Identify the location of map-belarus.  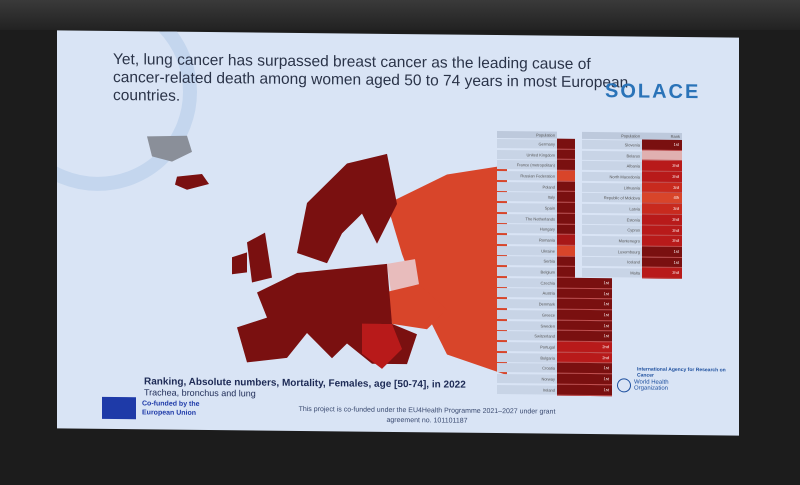
(403, 275).